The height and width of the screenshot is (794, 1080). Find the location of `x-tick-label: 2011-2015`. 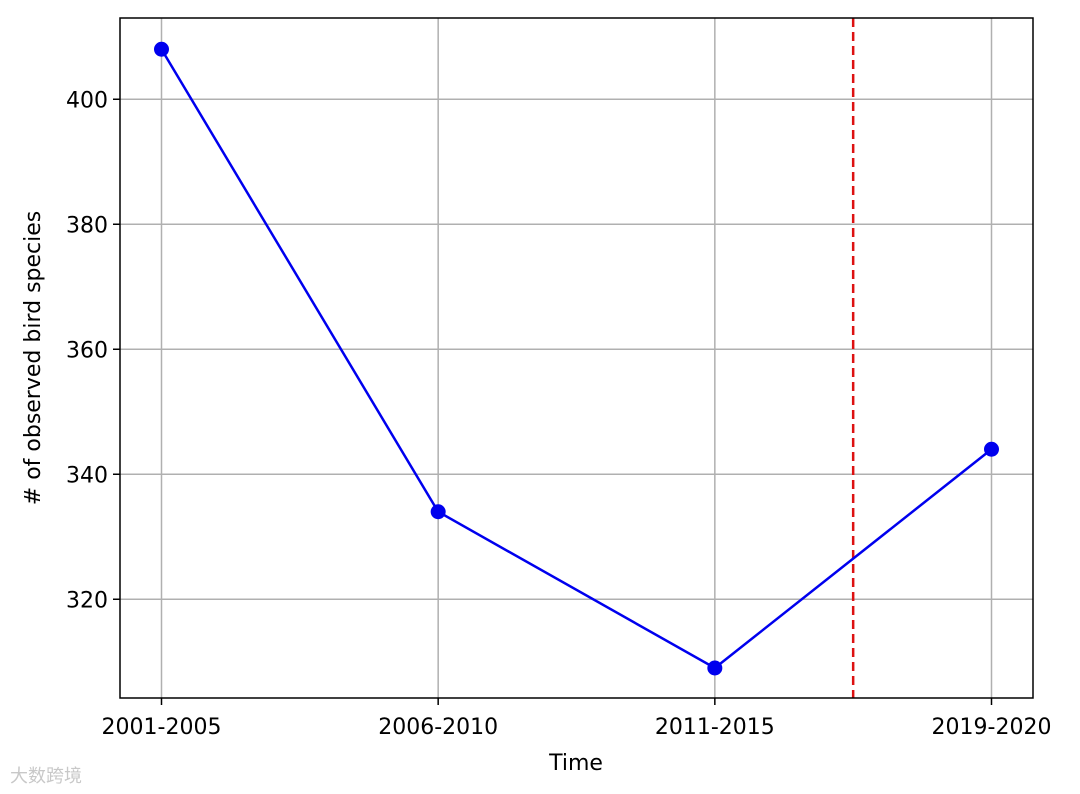

x-tick-label: 2011-2015 is located at coordinates (715, 727).